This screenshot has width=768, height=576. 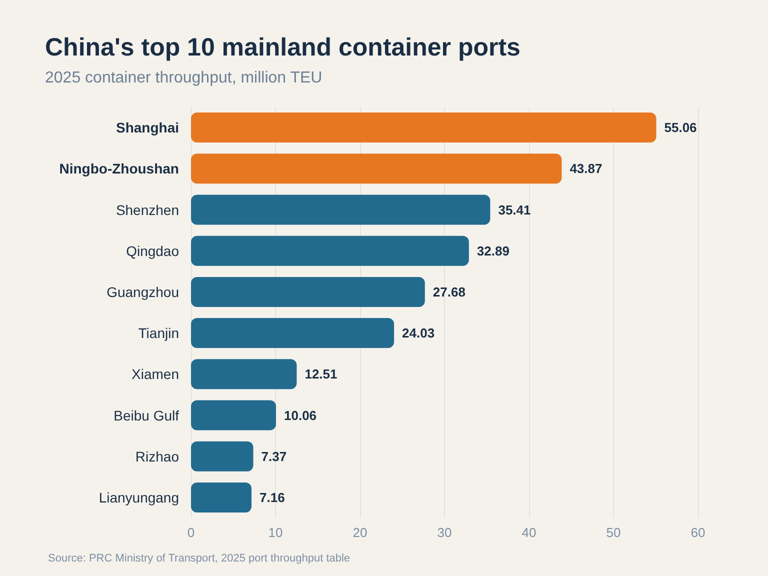 What do you see at coordinates (680, 128) in the screenshot?
I see `data-label: 55.06` at bounding box center [680, 128].